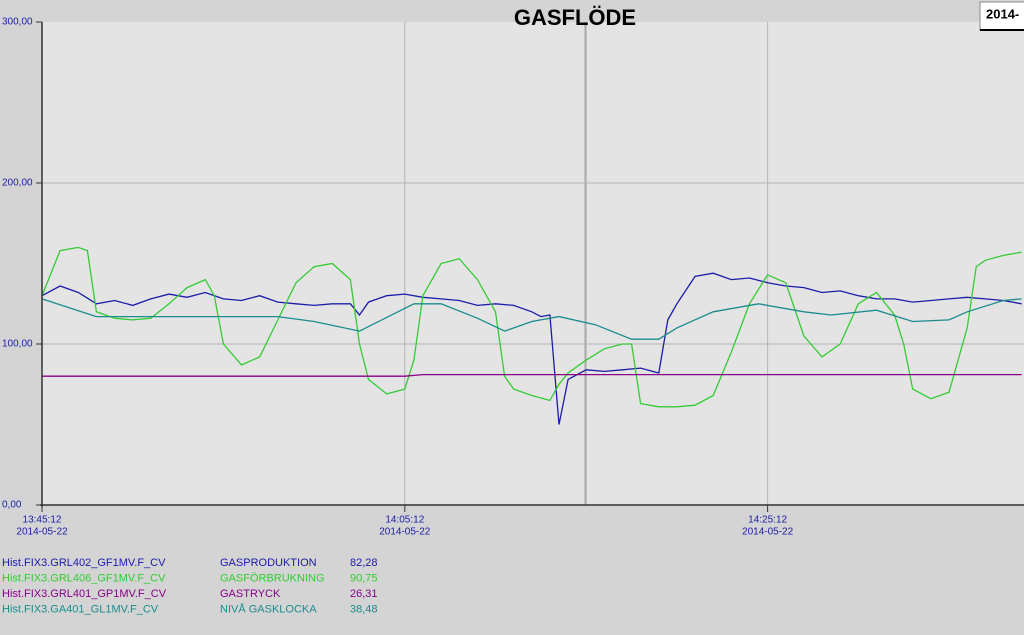 The width and height of the screenshot is (1024, 635). I want to click on chart-title: GASFLÖDE, so click(575, 17).